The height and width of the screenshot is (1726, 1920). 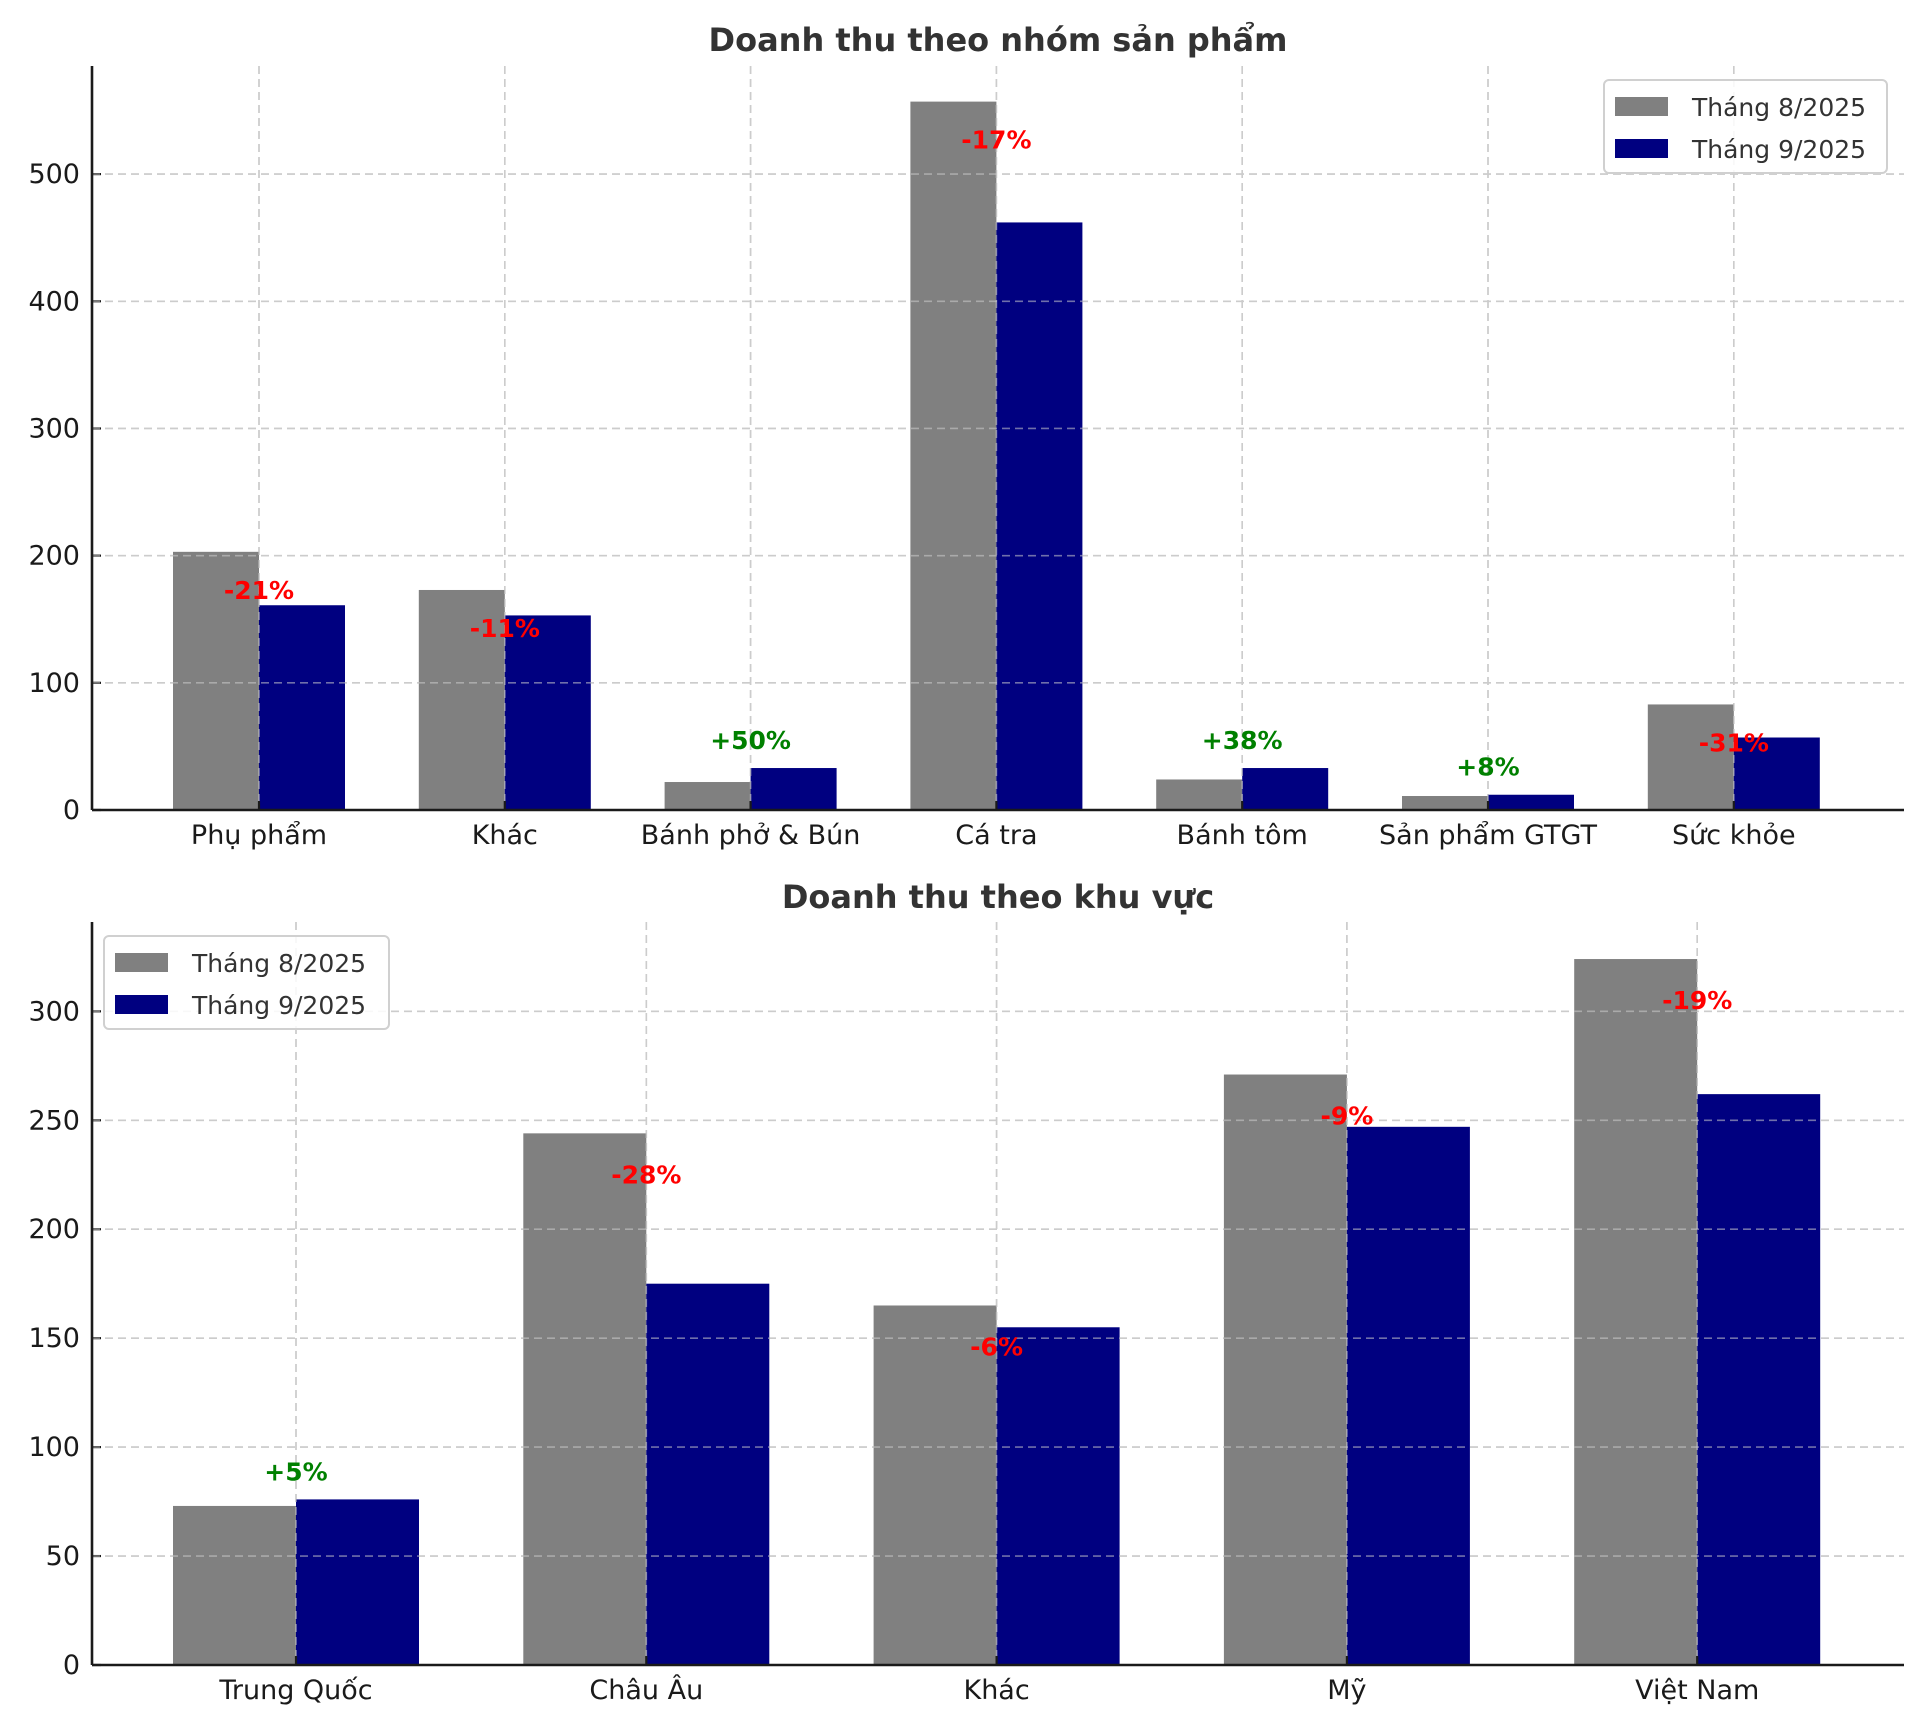 What do you see at coordinates (996, 835) in the screenshot?
I see `x-tick-label: Cá tra` at bounding box center [996, 835].